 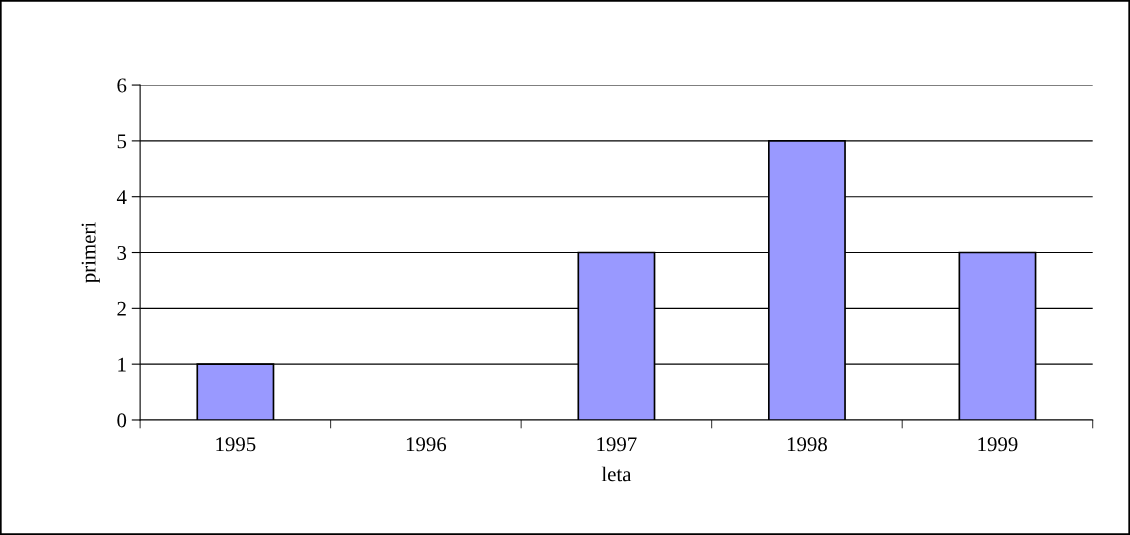 What do you see at coordinates (122, 252) in the screenshot?
I see `y-tick-label: 3` at bounding box center [122, 252].